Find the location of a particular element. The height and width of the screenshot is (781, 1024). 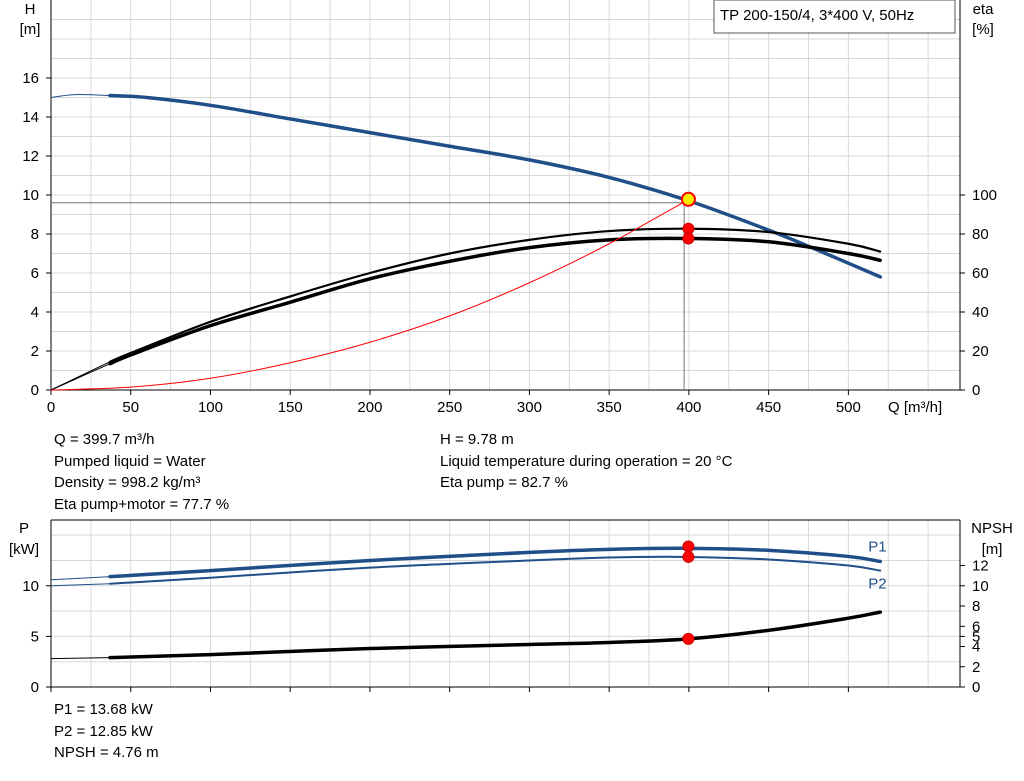

curve-P1 is located at coordinates (495, 562).